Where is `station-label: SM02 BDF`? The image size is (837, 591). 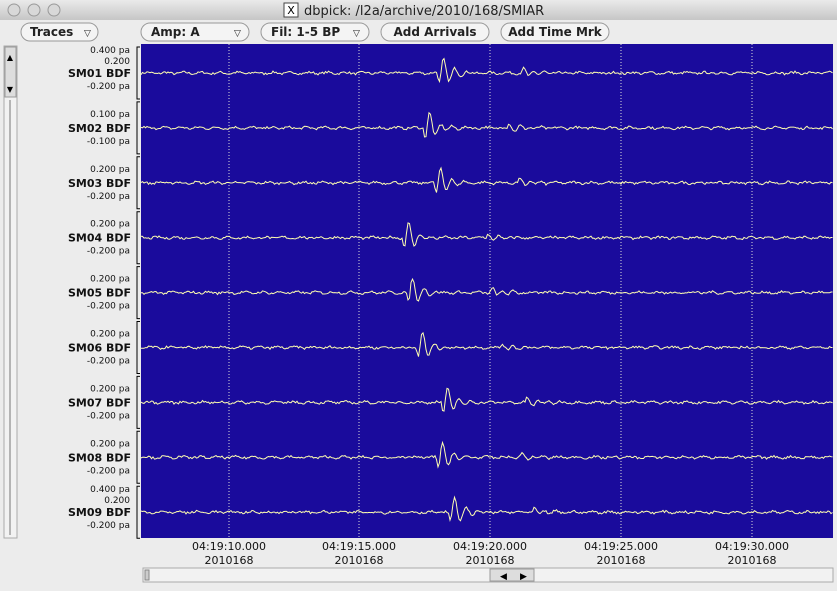 station-label: SM02 BDF is located at coordinates (99, 128).